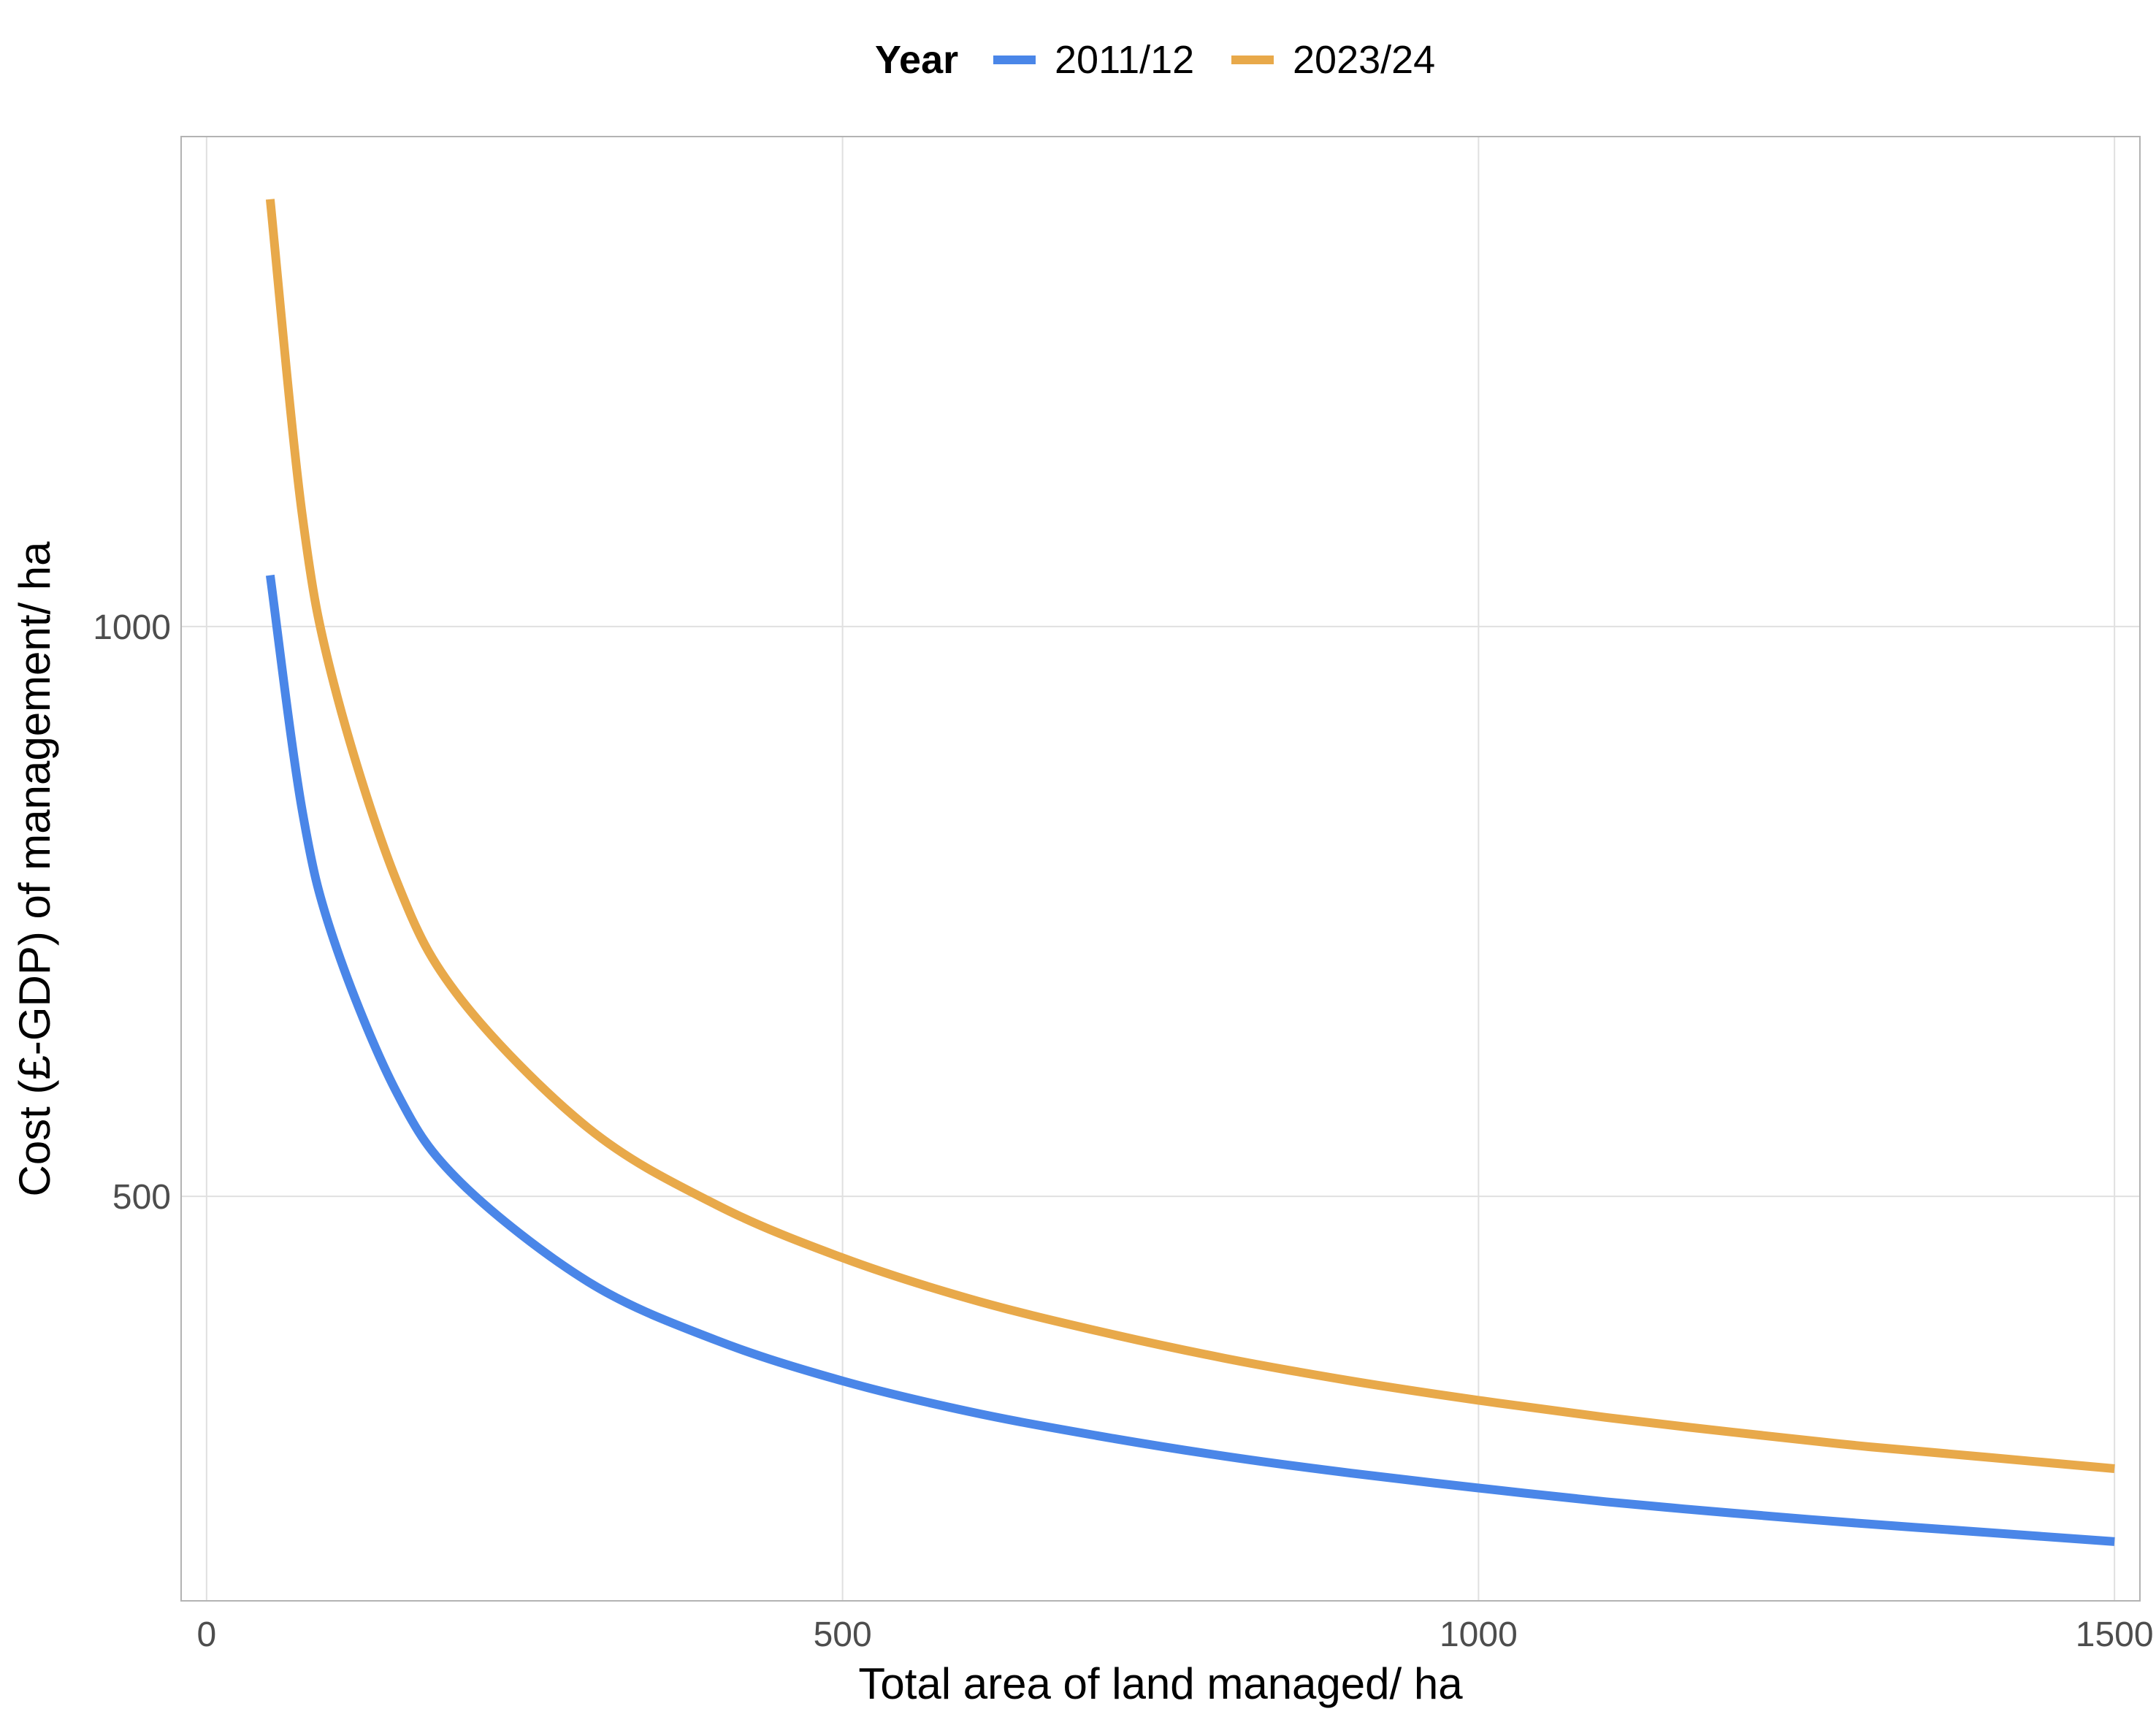 The width and height of the screenshot is (2156, 1725). Describe the element at coordinates (916, 60) in the screenshot. I see `legend-title: Year` at that location.